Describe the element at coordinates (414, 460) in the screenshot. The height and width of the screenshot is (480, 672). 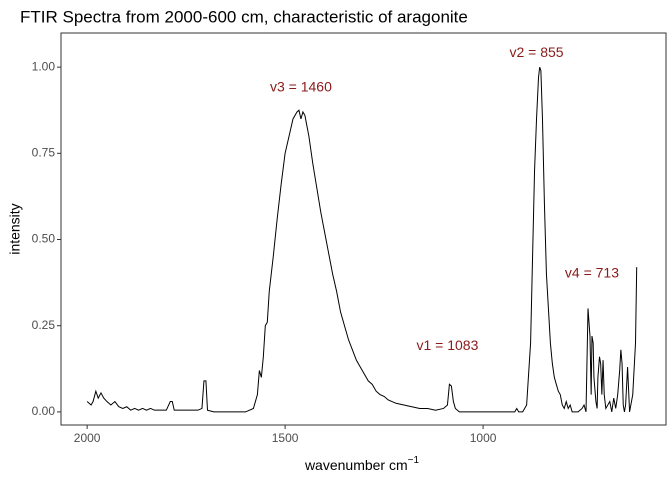
I see `x-axis-title-superscript: −1` at that location.